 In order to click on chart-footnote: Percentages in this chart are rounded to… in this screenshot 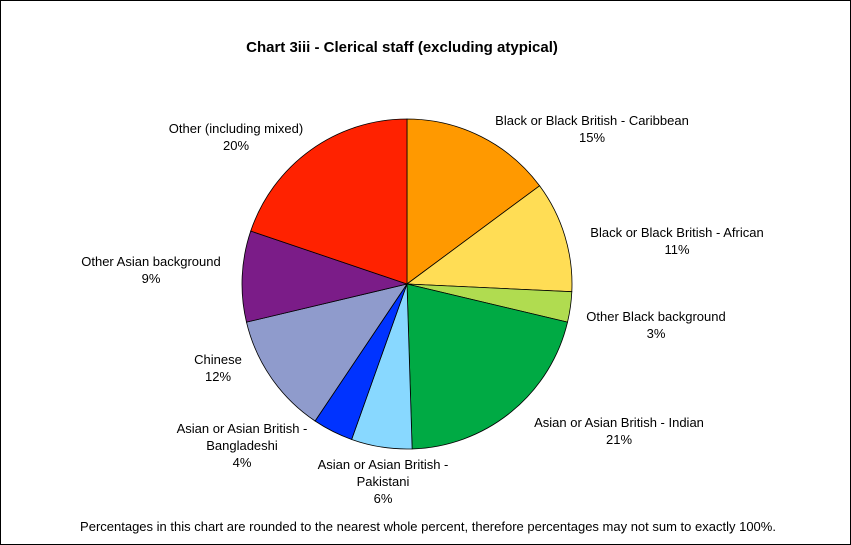, I will do `click(428, 526)`.